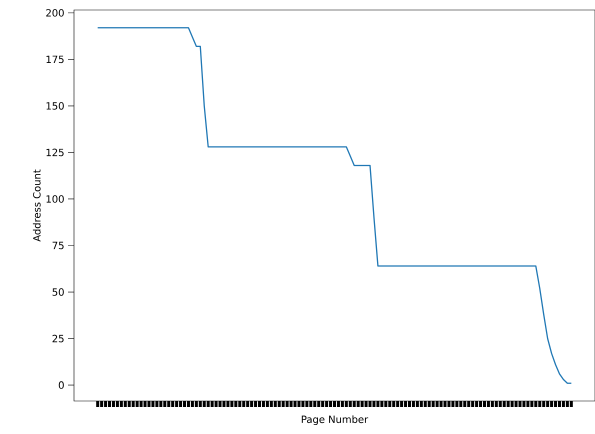  I want to click on y-tick-label: 100, so click(55, 199).